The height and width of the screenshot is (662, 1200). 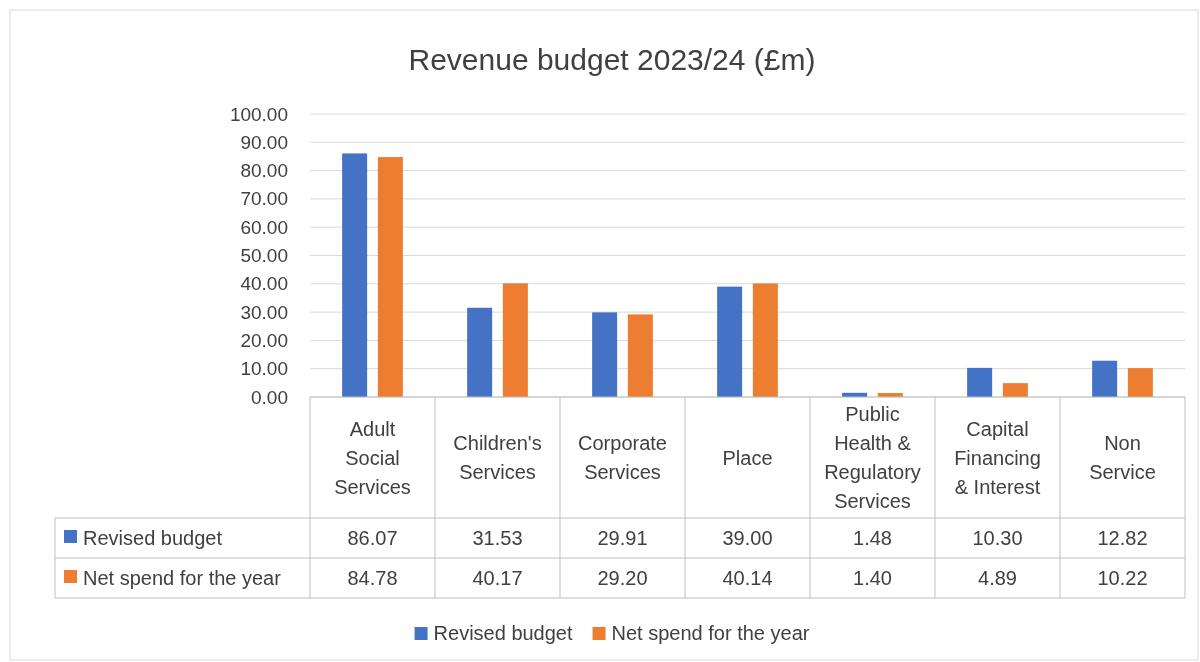 What do you see at coordinates (997, 538) in the screenshot?
I see `data-label: 10.30` at bounding box center [997, 538].